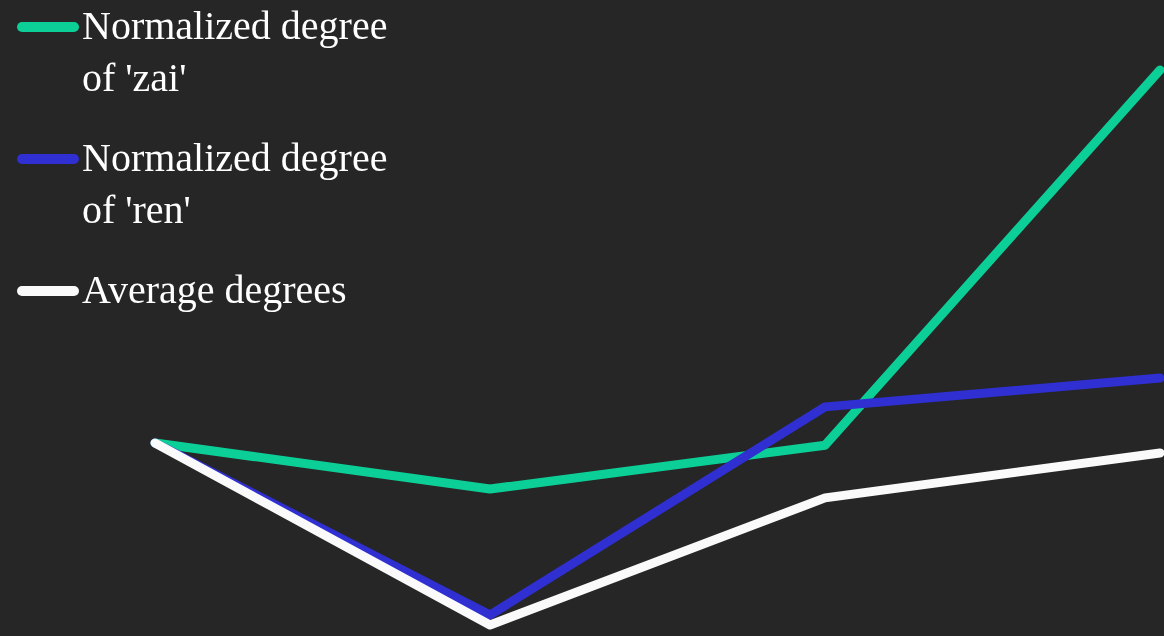 The width and height of the screenshot is (1164, 636). I want to click on legend-label: Average degrees, so click(214, 289).